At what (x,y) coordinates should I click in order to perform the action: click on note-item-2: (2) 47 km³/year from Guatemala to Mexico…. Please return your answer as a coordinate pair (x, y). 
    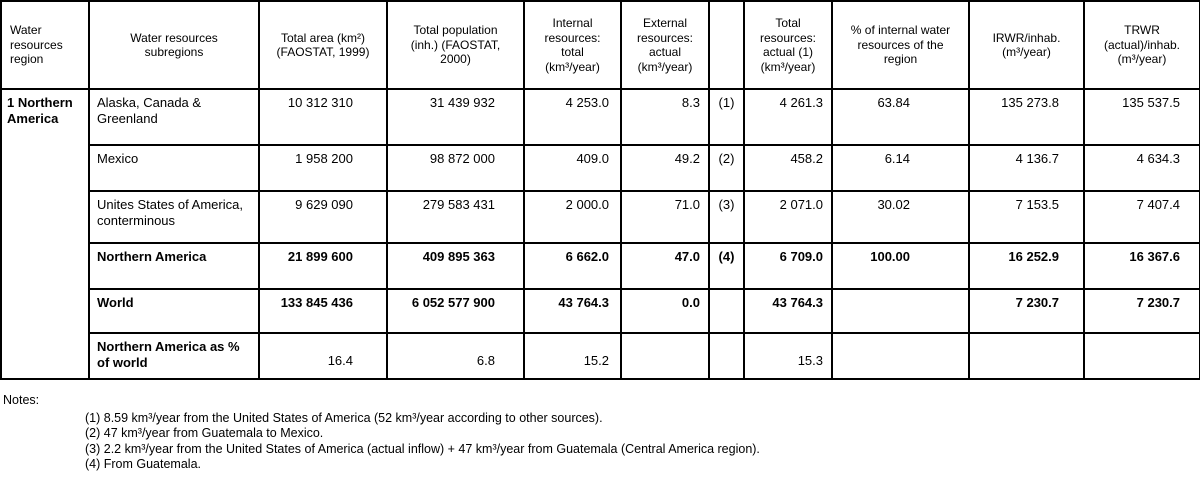
    Looking at the image, I should click on (204, 433).